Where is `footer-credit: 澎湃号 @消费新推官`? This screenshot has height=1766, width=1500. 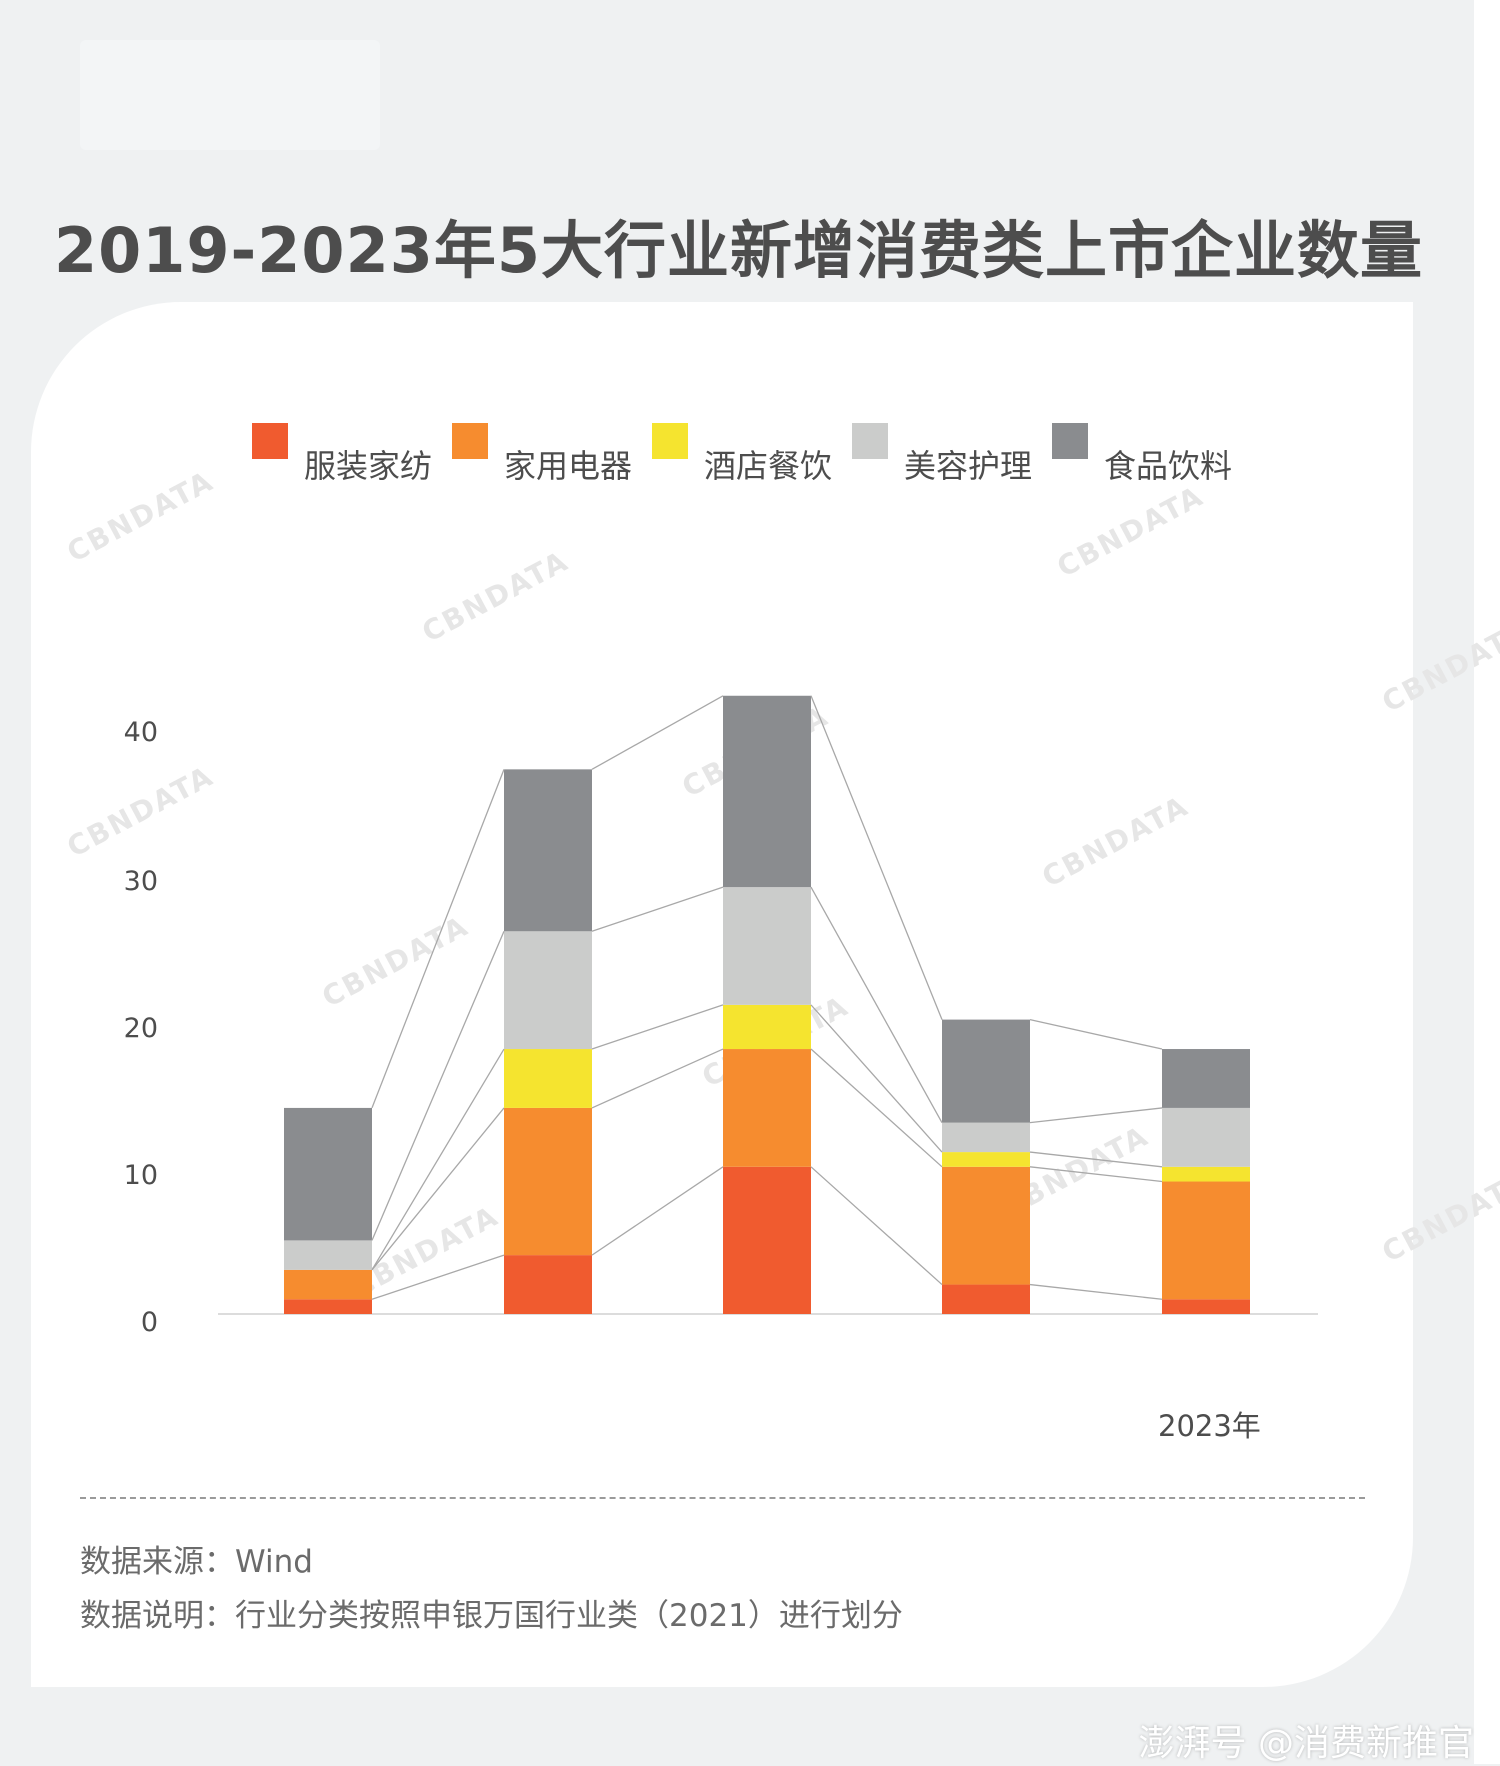
footer-credit: 澎湃号 @消费新推官 is located at coordinates (1306, 1743).